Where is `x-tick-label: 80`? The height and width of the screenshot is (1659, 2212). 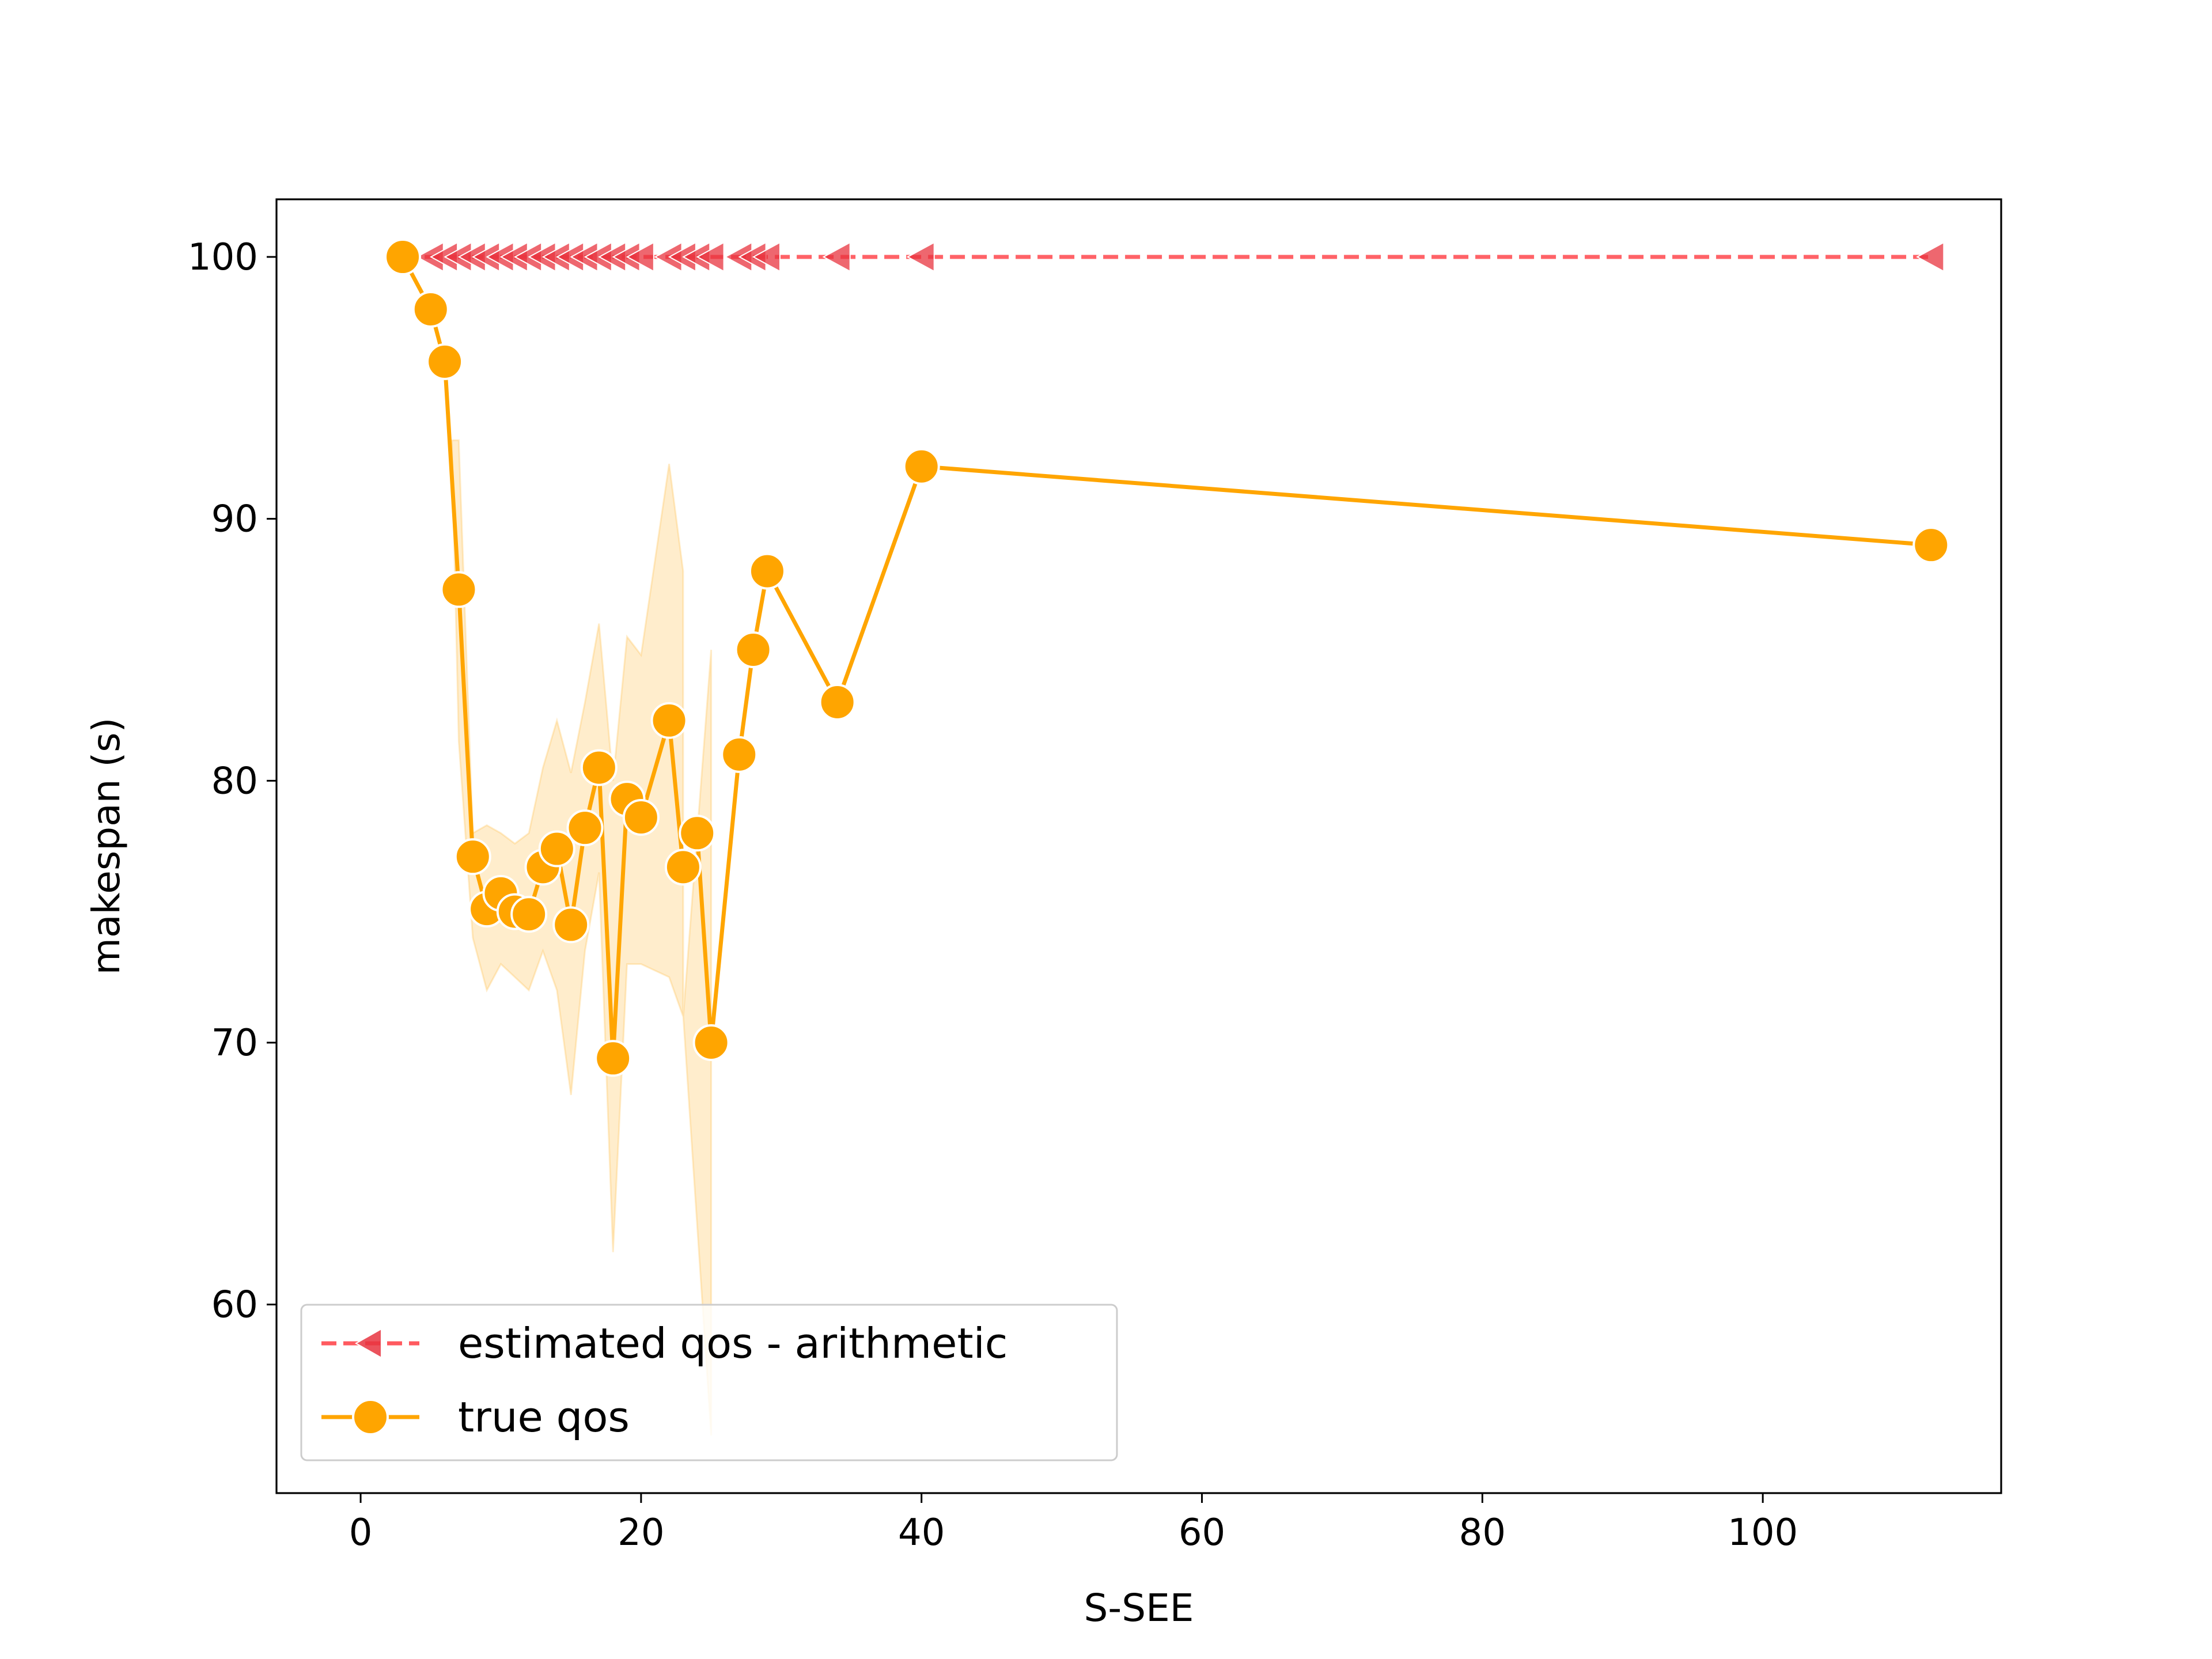
x-tick-label: 80 is located at coordinates (1482, 1533).